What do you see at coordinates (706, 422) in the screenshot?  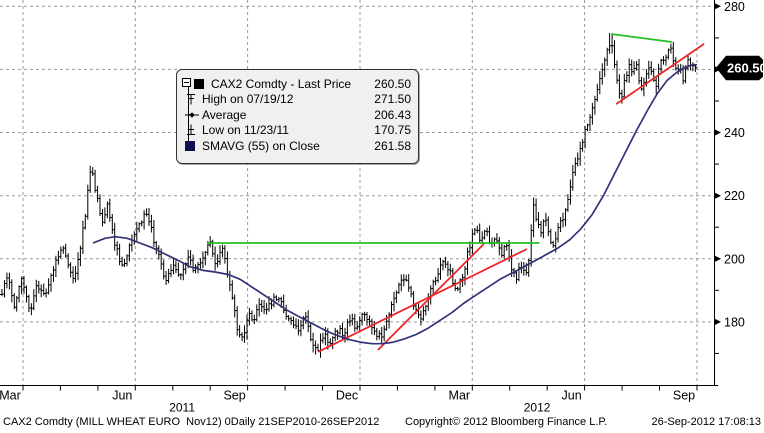 I see `footer-timestamp: 26-Sep-2012 17:08:13` at bounding box center [706, 422].